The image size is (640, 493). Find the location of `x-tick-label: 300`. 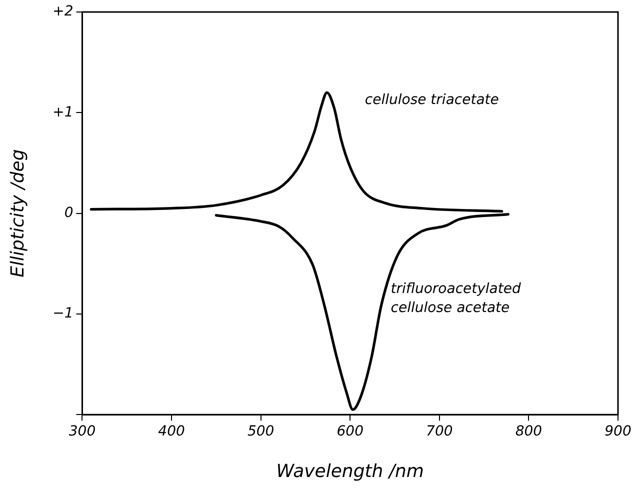

x-tick-label: 300 is located at coordinates (82, 432).